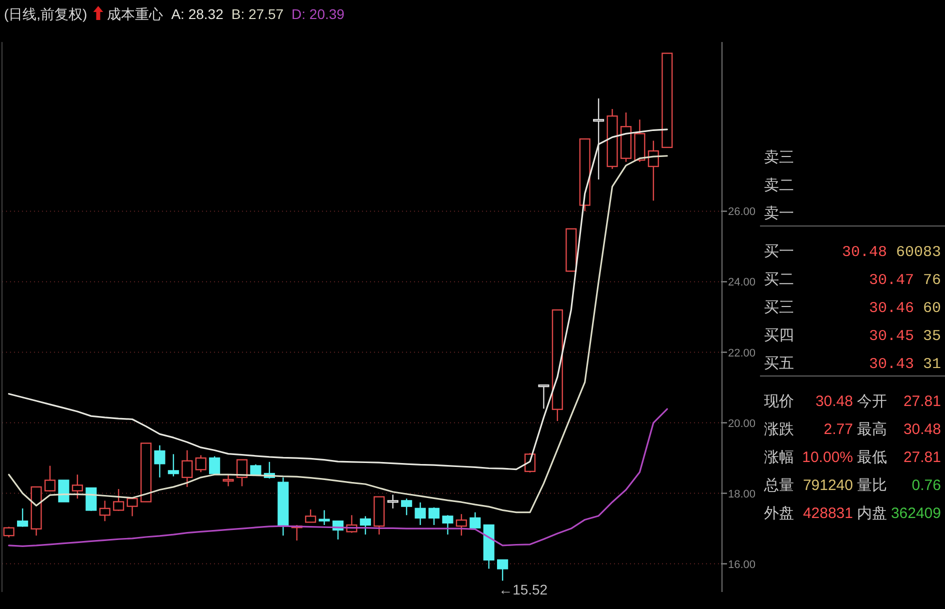 The width and height of the screenshot is (945, 609). What do you see at coordinates (904, 280) in the screenshot?
I see `card-row-values: 30.47 76` at bounding box center [904, 280].